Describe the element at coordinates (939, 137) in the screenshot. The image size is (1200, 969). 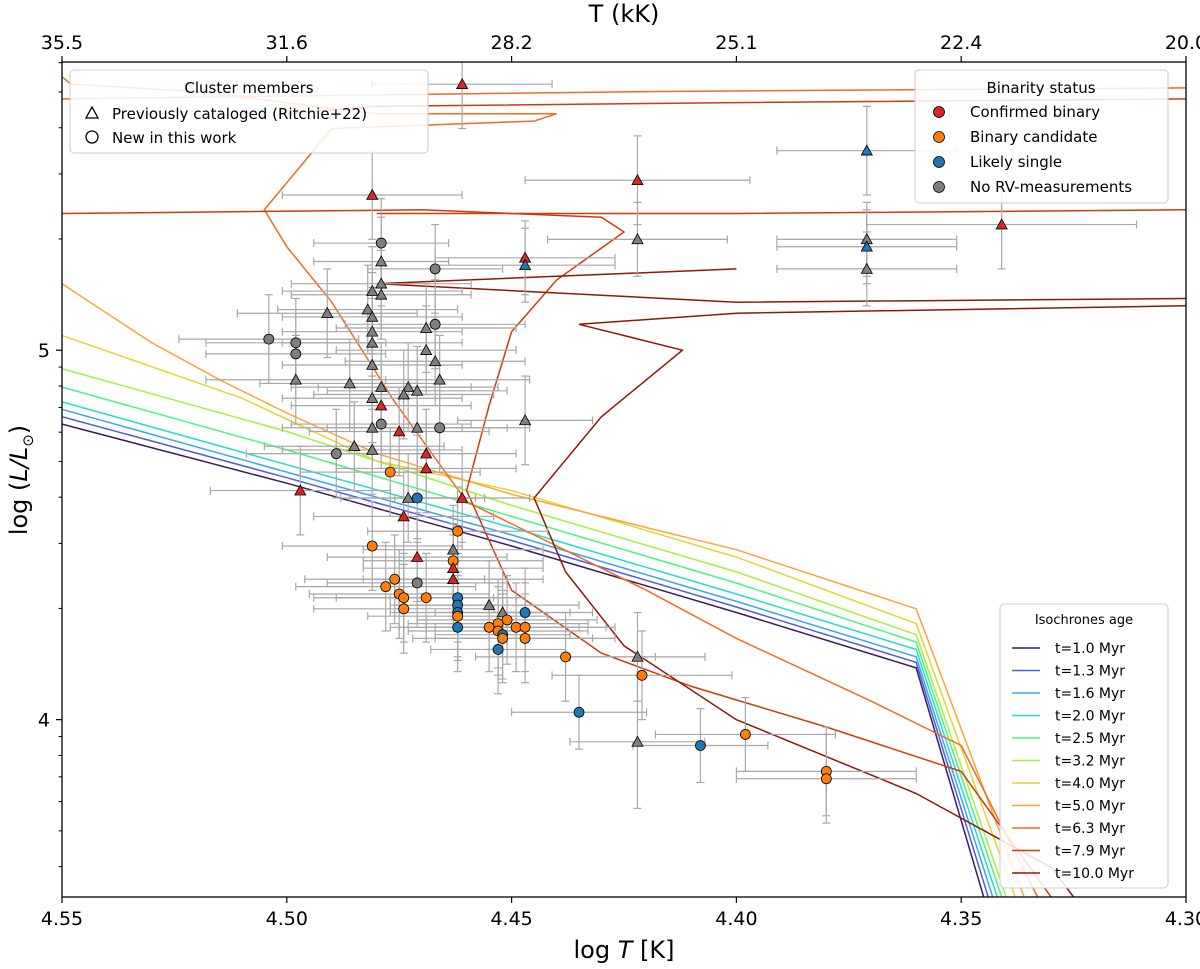
I see `binary-candidate-marker-icon` at that location.